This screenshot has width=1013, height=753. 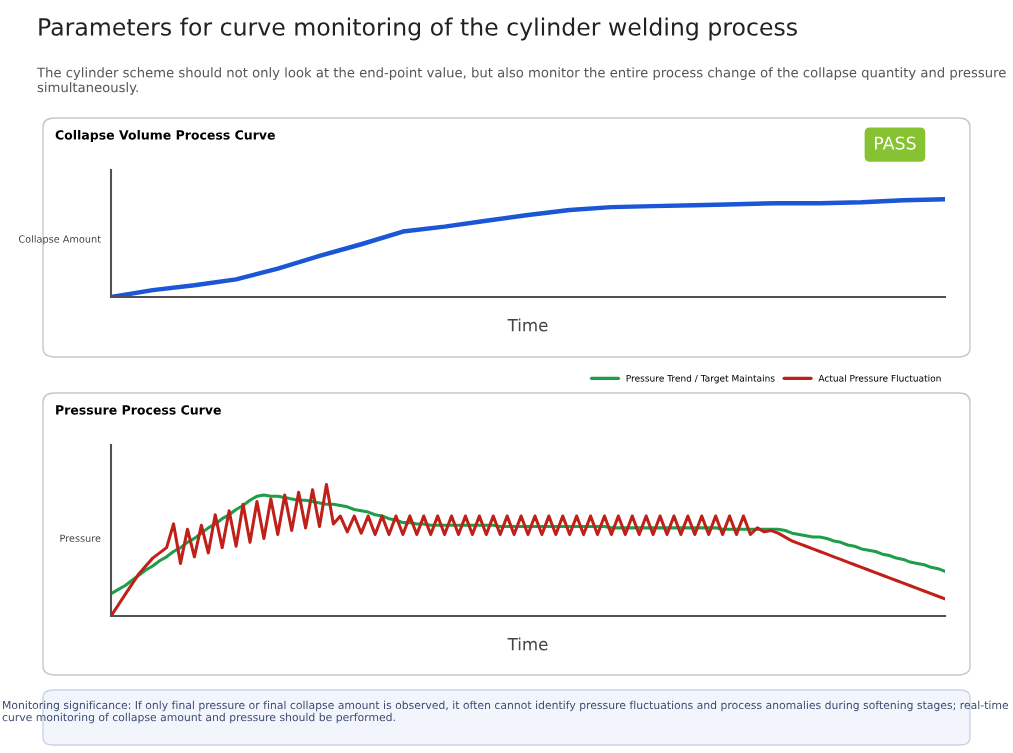 I want to click on chart-title: Collapse Volume Process Curve, so click(x=165, y=136).